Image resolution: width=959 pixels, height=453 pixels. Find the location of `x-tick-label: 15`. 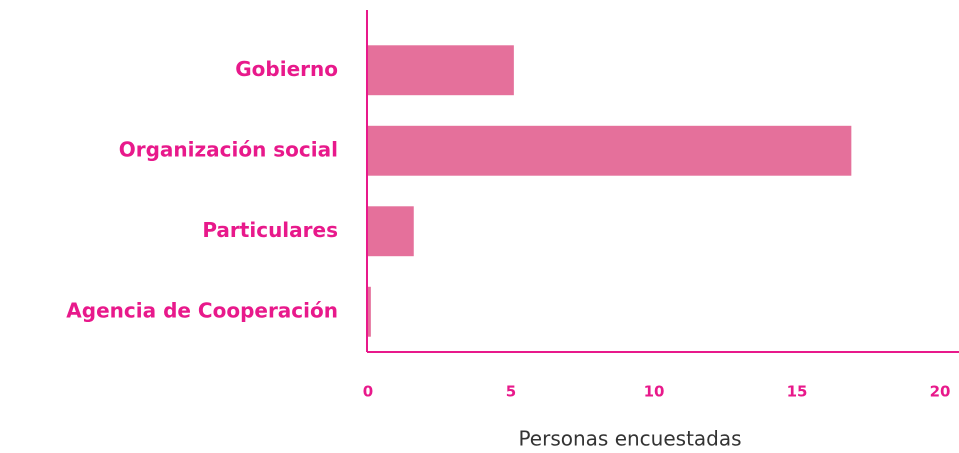

x-tick-label: 15 is located at coordinates (797, 392).